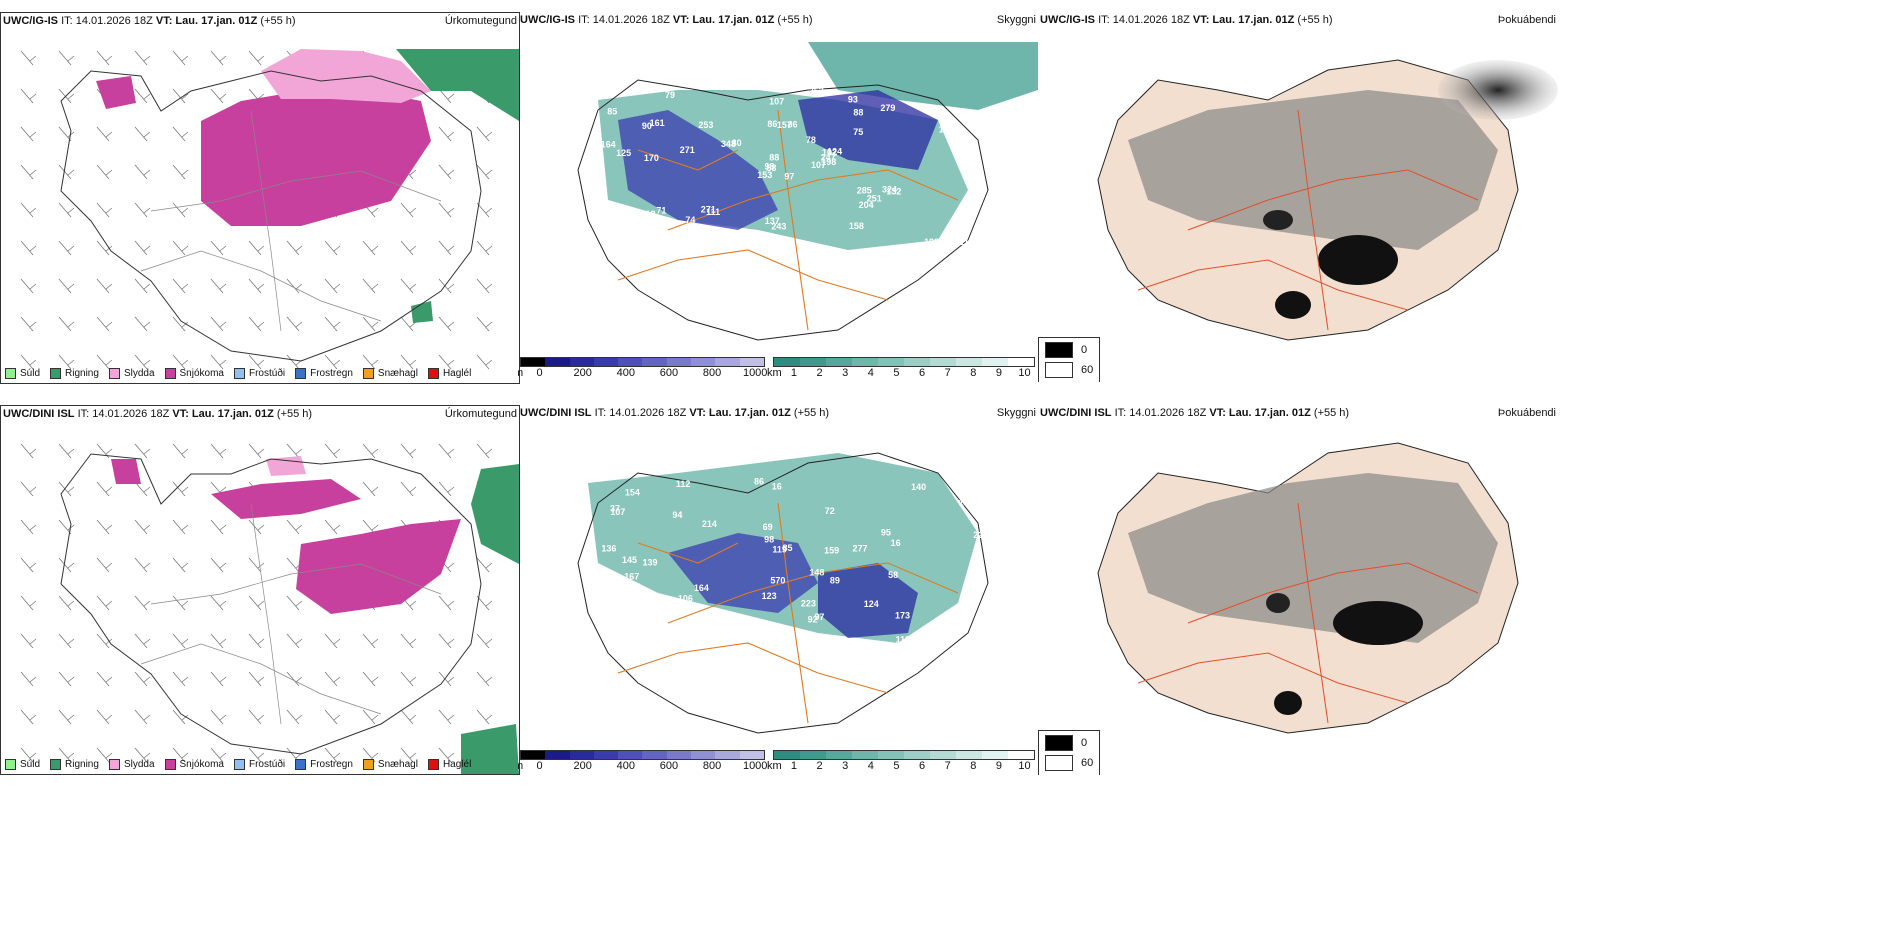 Image resolution: width=1900 pixels, height=950 pixels. What do you see at coordinates (708, 210) in the screenshot?
I see `ceiling-label: 271` at bounding box center [708, 210].